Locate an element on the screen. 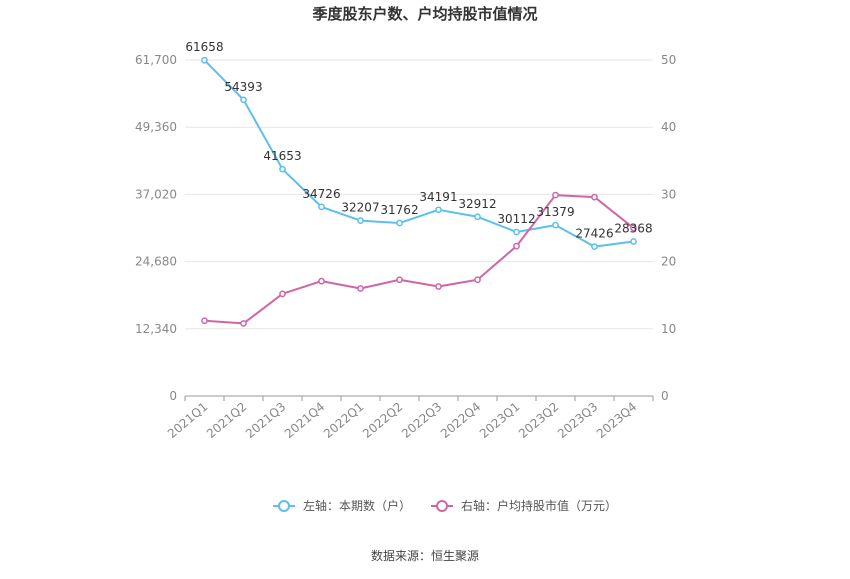 This screenshot has width=850, height=579. right-axis-tick-label: 30 is located at coordinates (668, 194).